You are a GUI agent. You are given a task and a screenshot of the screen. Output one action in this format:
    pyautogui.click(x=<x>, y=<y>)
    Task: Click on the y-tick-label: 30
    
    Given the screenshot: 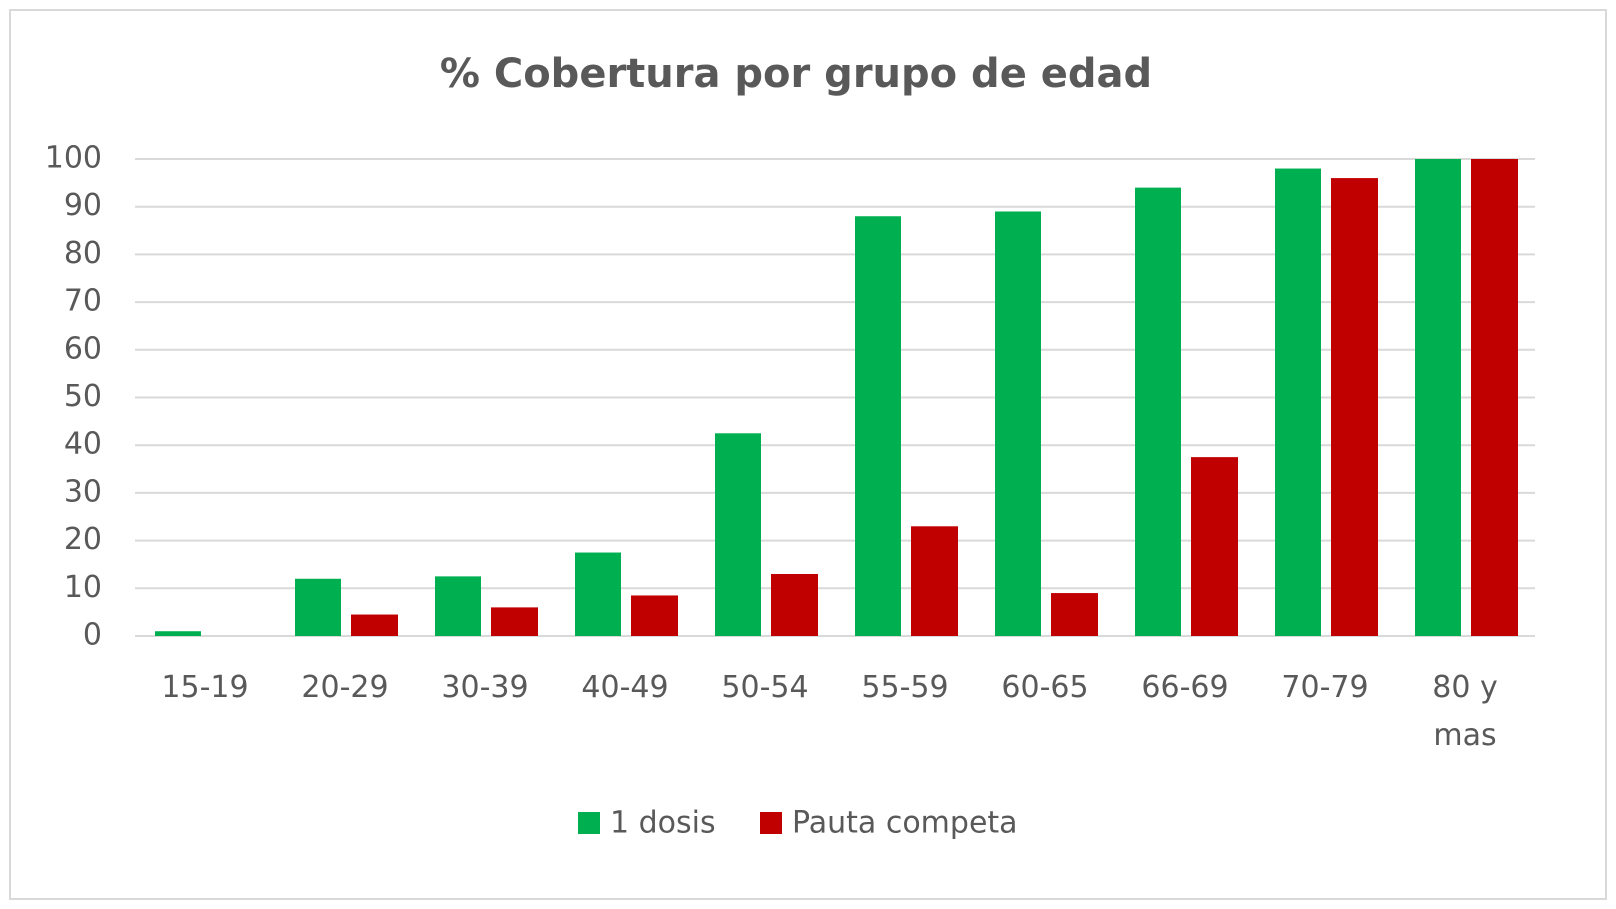 What is the action you would take?
    pyautogui.click(x=83, y=491)
    